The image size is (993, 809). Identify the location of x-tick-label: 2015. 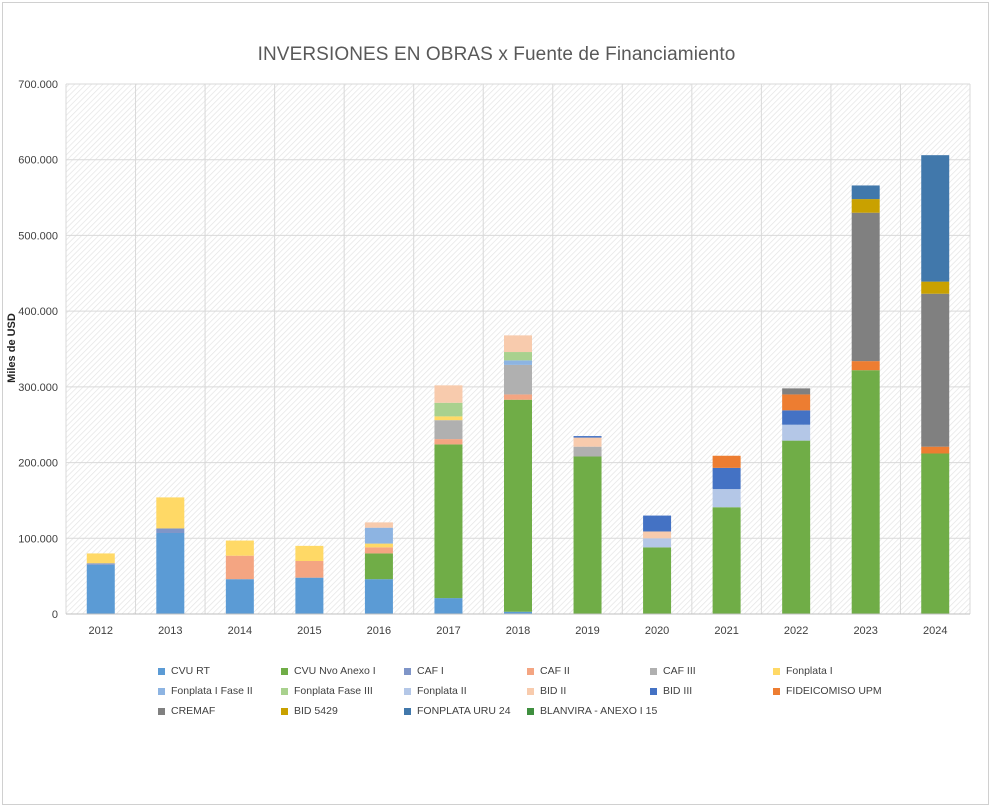
(309, 631).